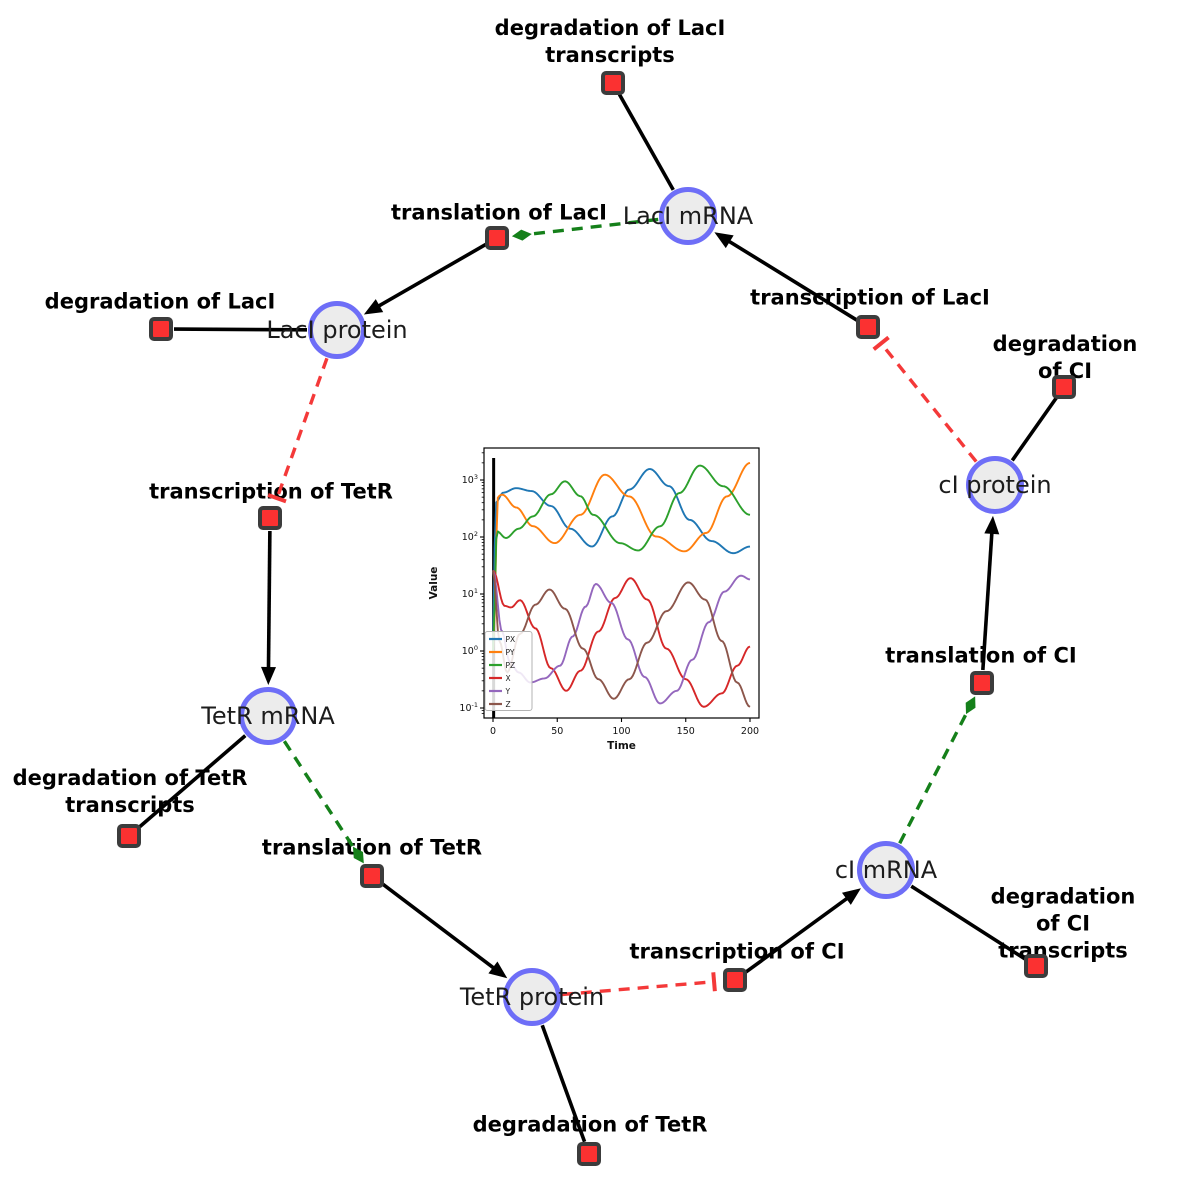 Image resolution: width=1189 pixels, height=1200 pixels. Describe the element at coordinates (468, 707) in the screenshot. I see `y-tick-label: 10⁻¹` at that location.